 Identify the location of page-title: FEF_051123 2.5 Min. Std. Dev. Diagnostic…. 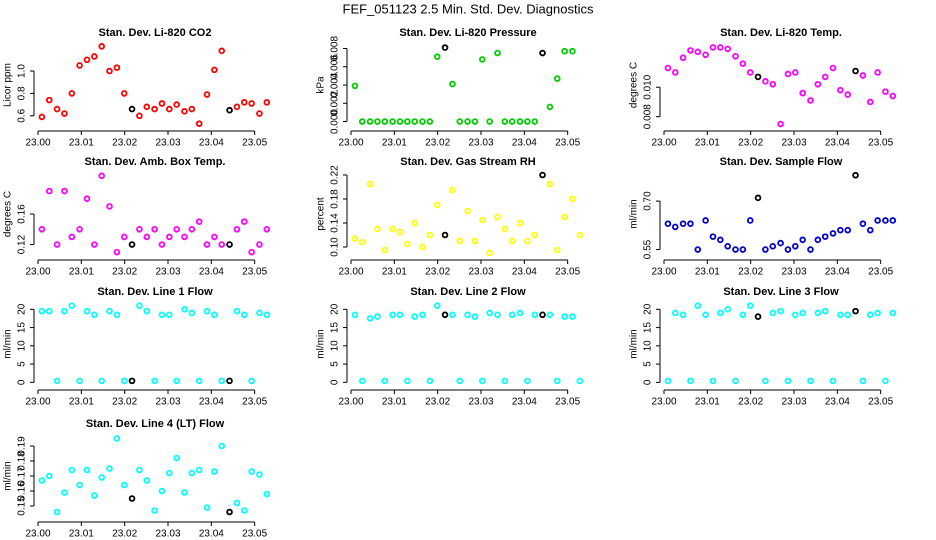
(468, 8).